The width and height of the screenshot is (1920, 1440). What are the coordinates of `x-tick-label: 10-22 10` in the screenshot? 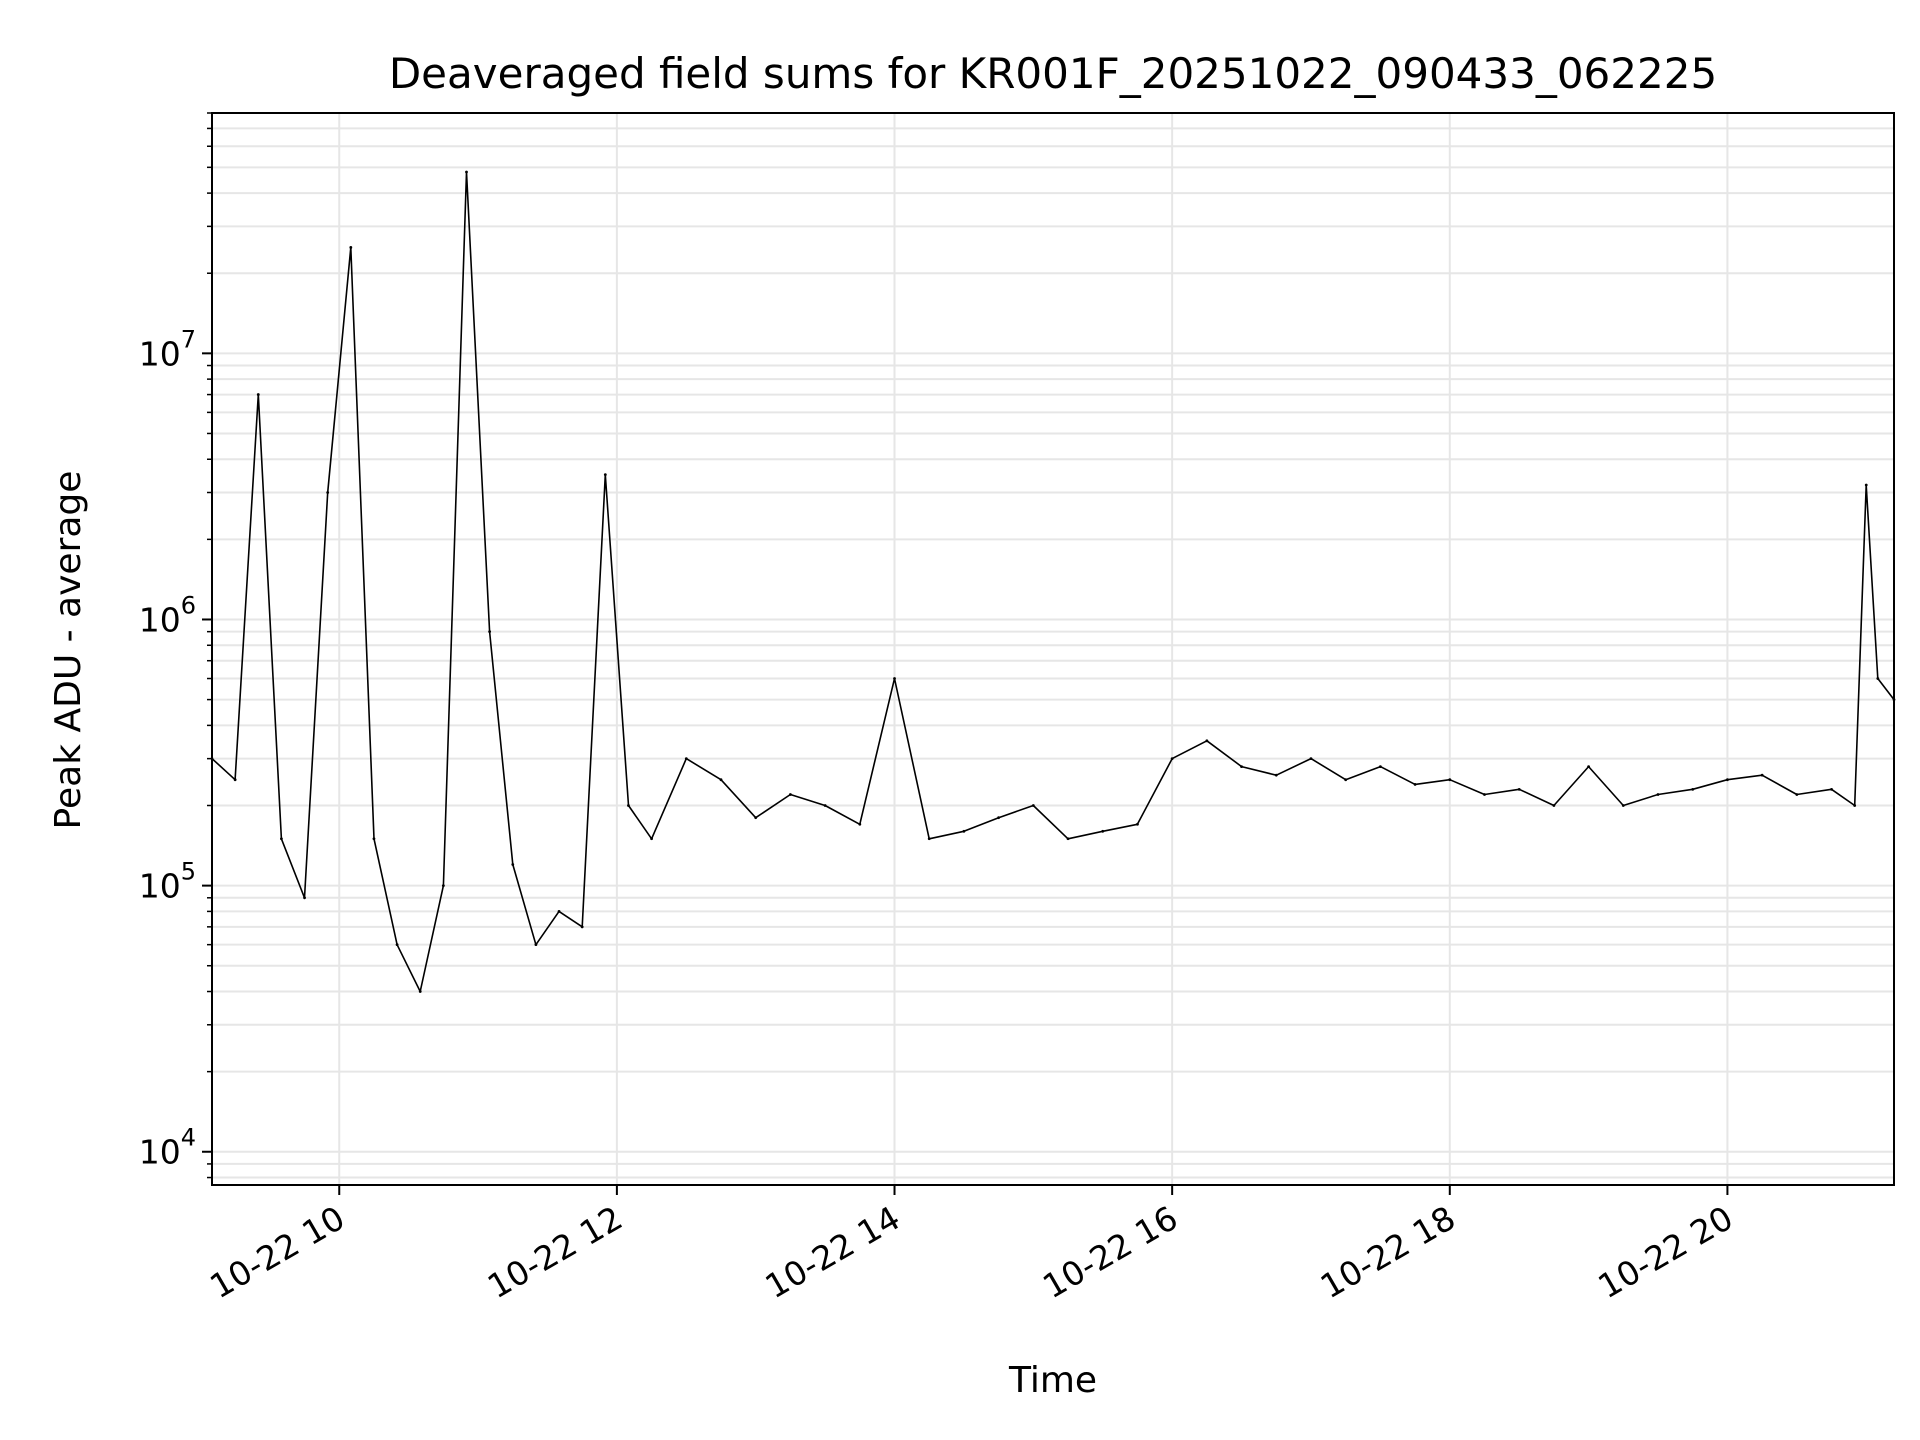 It's located at (277, 1252).